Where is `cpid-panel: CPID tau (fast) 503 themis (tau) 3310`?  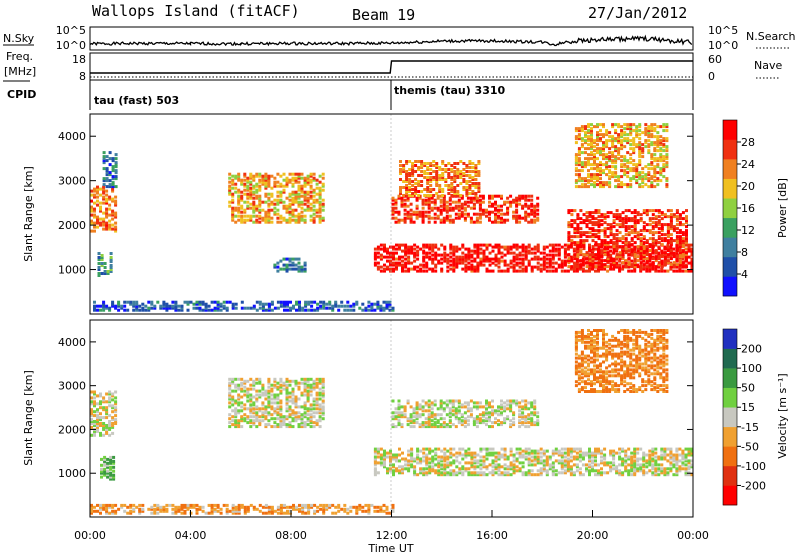
cpid-panel: CPID tau (fast) 503 themis (tau) 3310 is located at coordinates (350, 95).